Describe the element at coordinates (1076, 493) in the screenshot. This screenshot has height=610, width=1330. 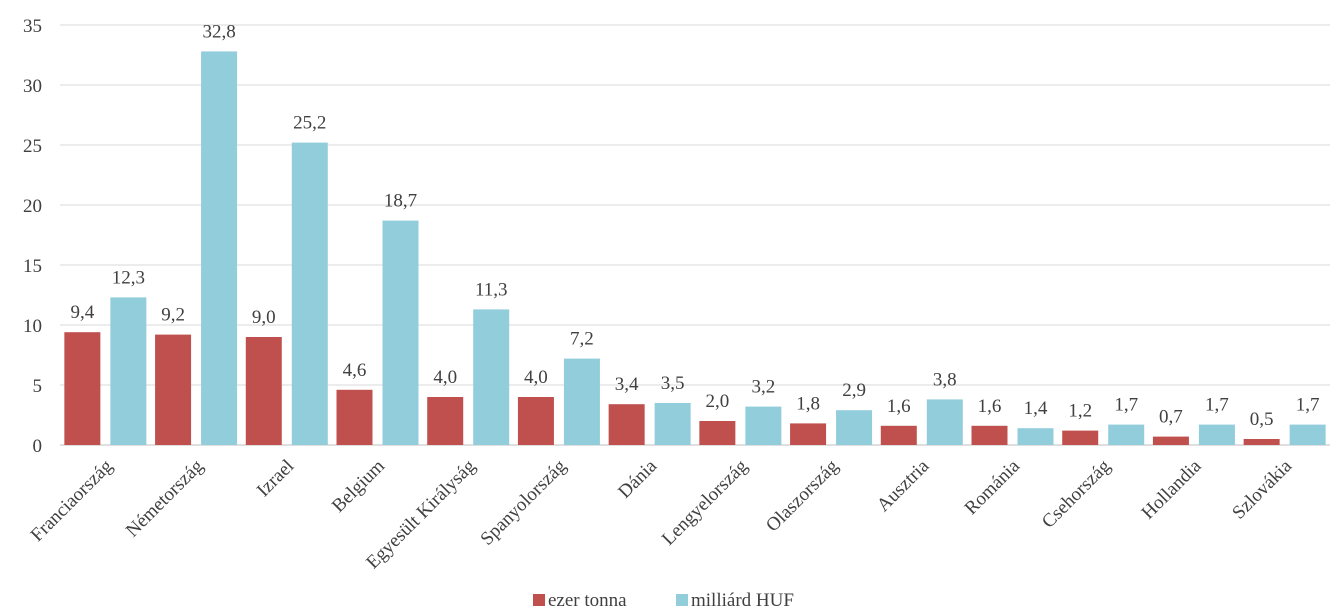
I see `x-axis-label: Csehország` at that location.